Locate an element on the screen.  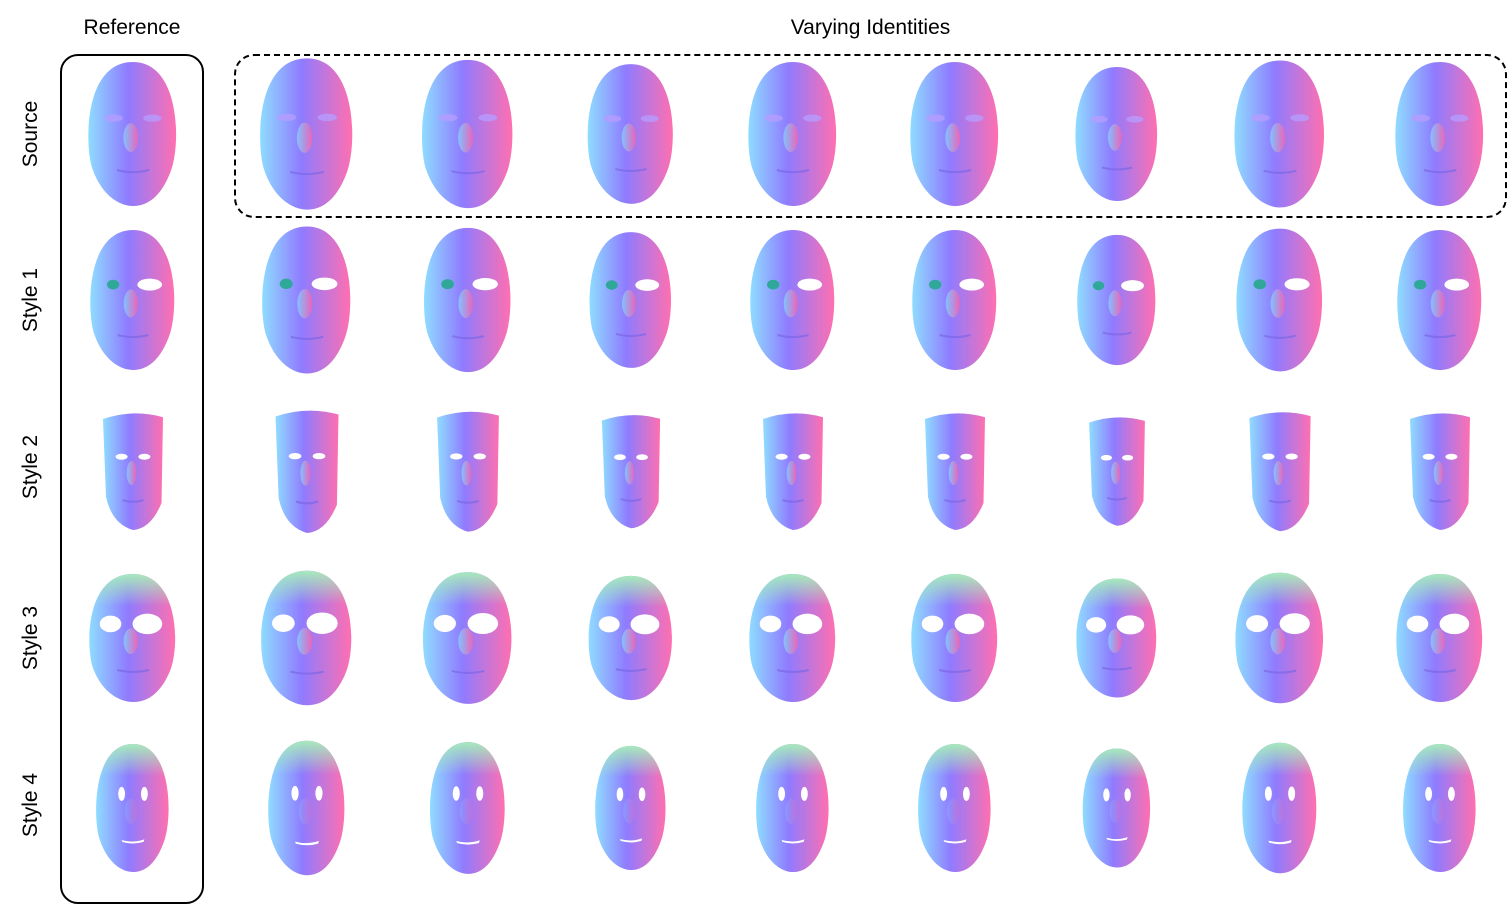
varying-identities-title: Varying Identities is located at coordinates (870, 27).